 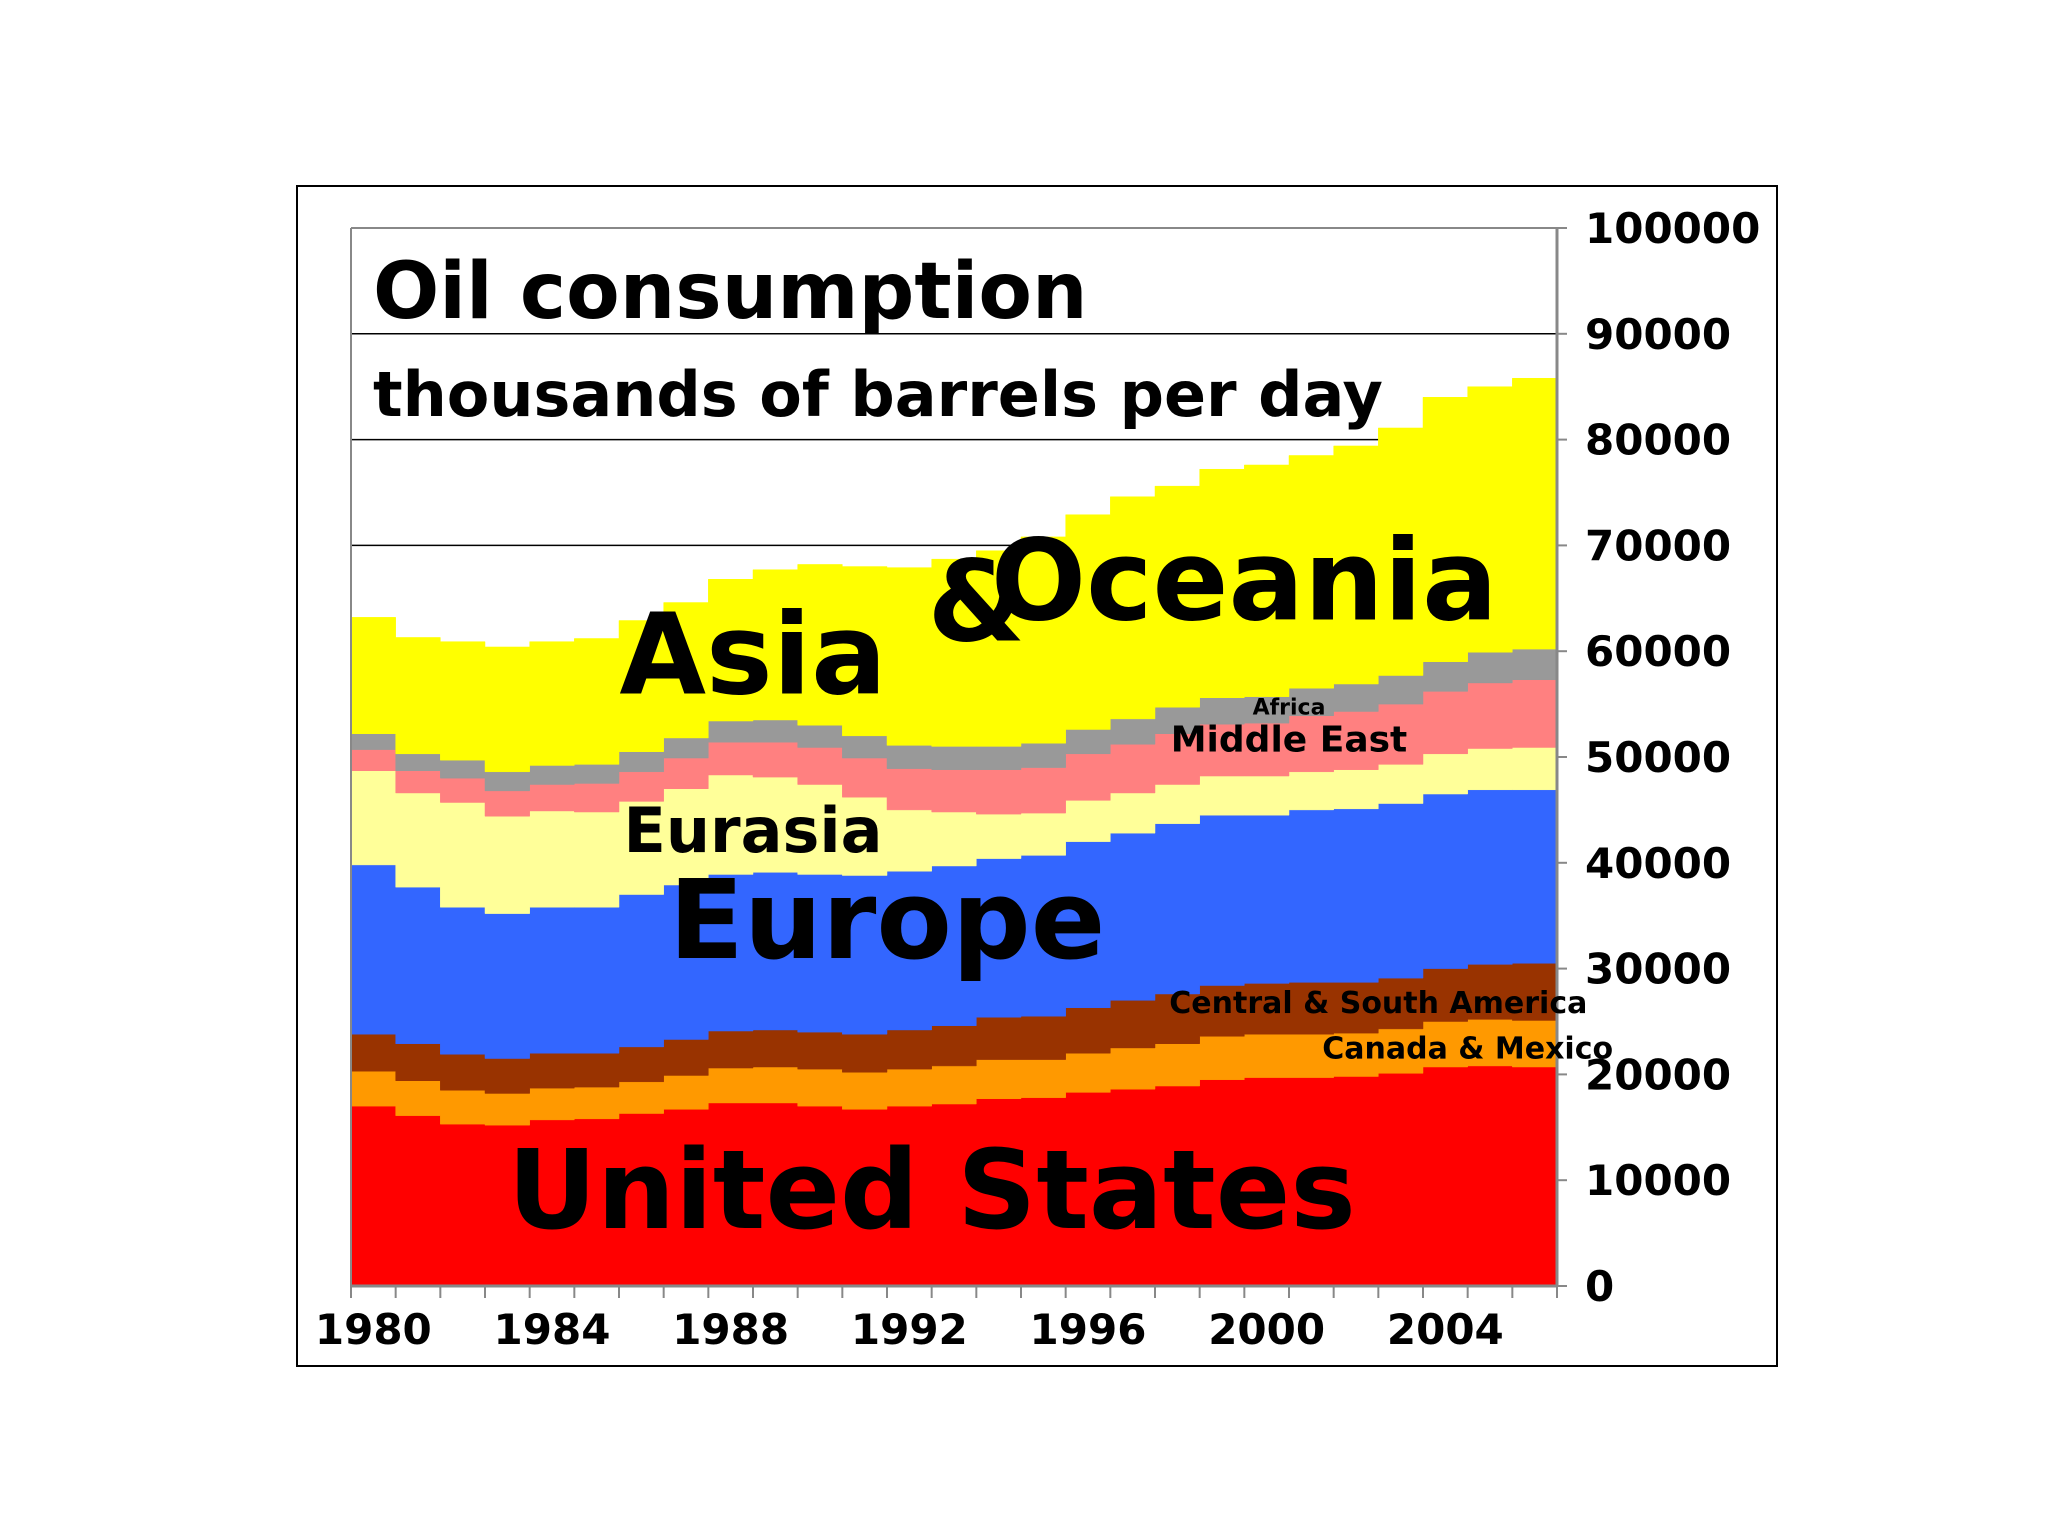 What do you see at coordinates (976, 603) in the screenshot?
I see `region-label-asia-amp: &` at bounding box center [976, 603].